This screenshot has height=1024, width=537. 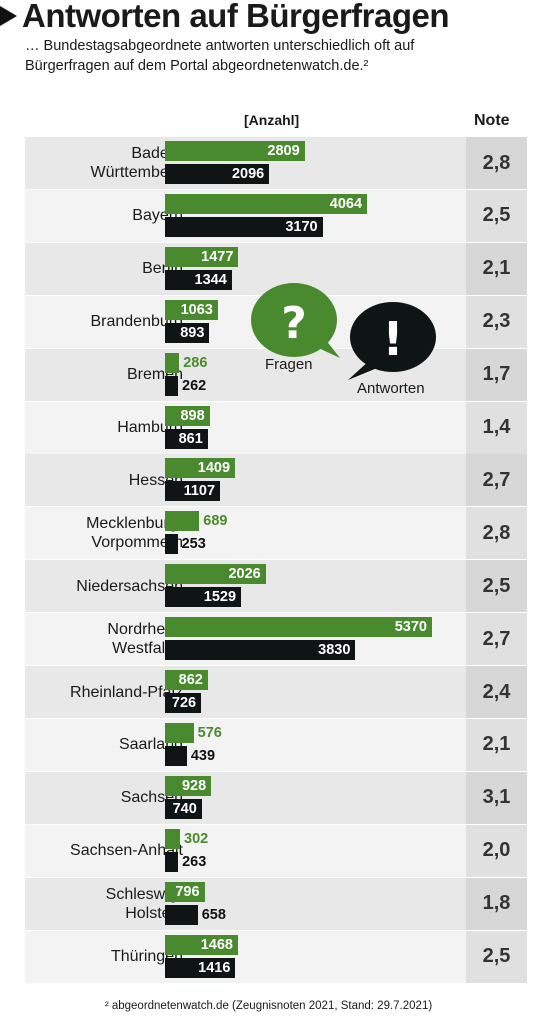 I want to click on answer-value-label: 740, so click(x=184, y=808).